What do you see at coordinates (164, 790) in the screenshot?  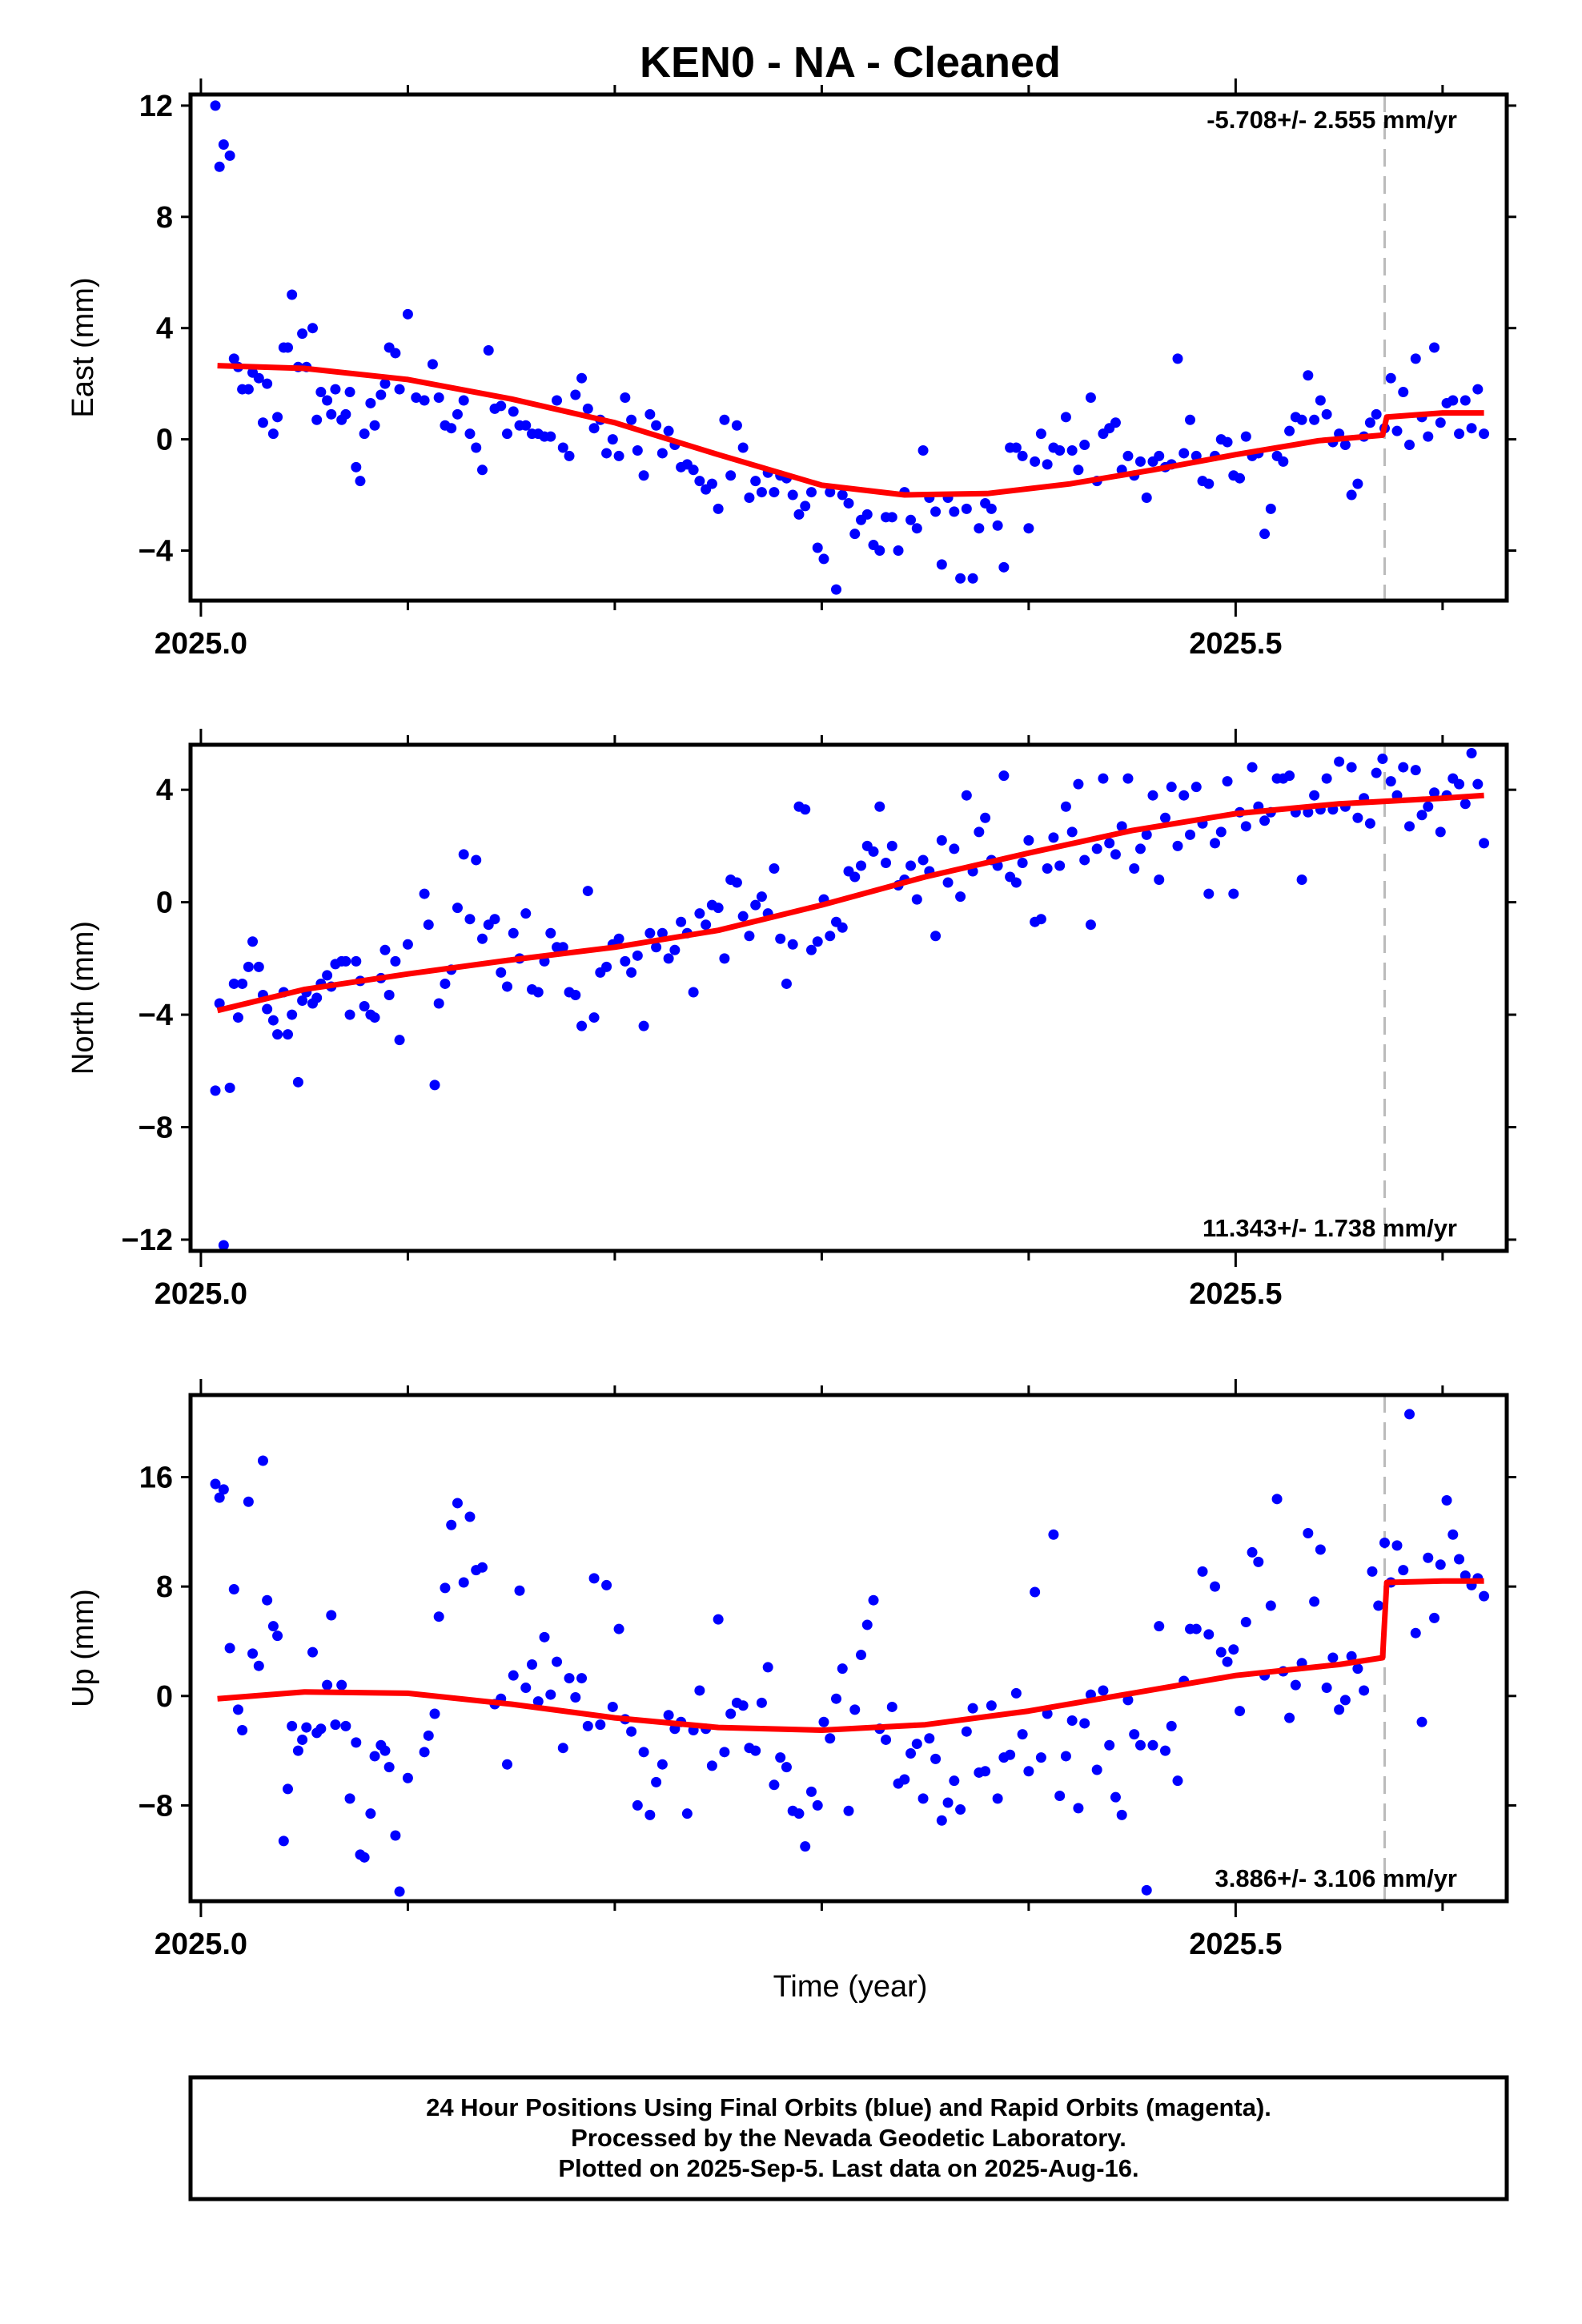 I see `north-ytick-label: 4` at bounding box center [164, 790].